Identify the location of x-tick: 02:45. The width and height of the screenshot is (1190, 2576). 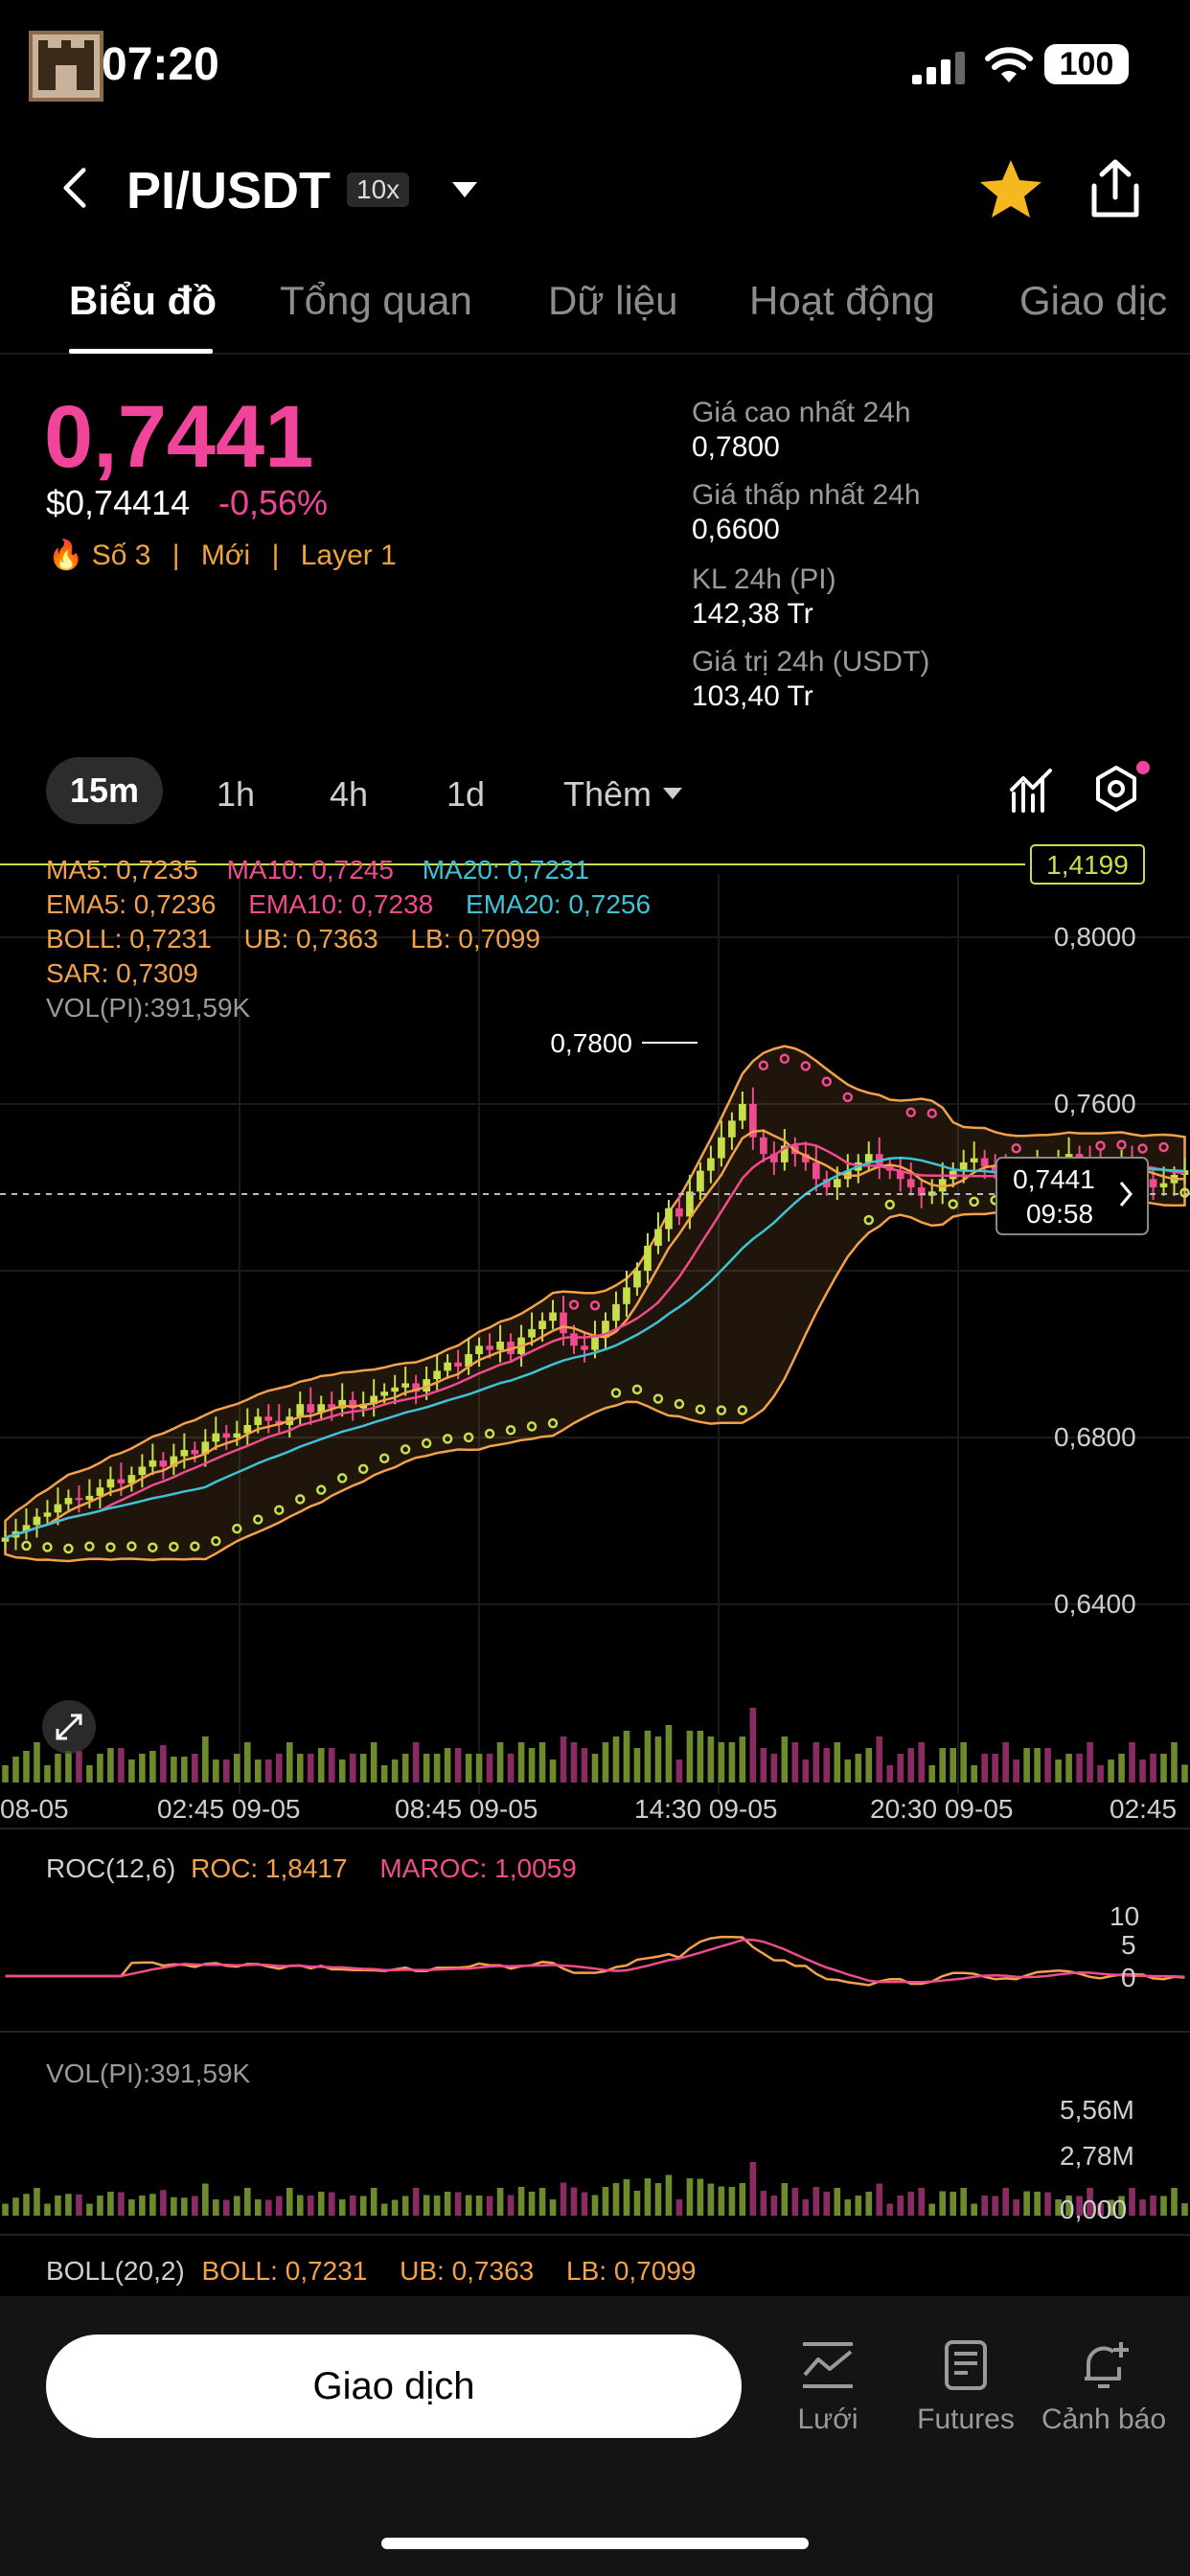
(1144, 1809).